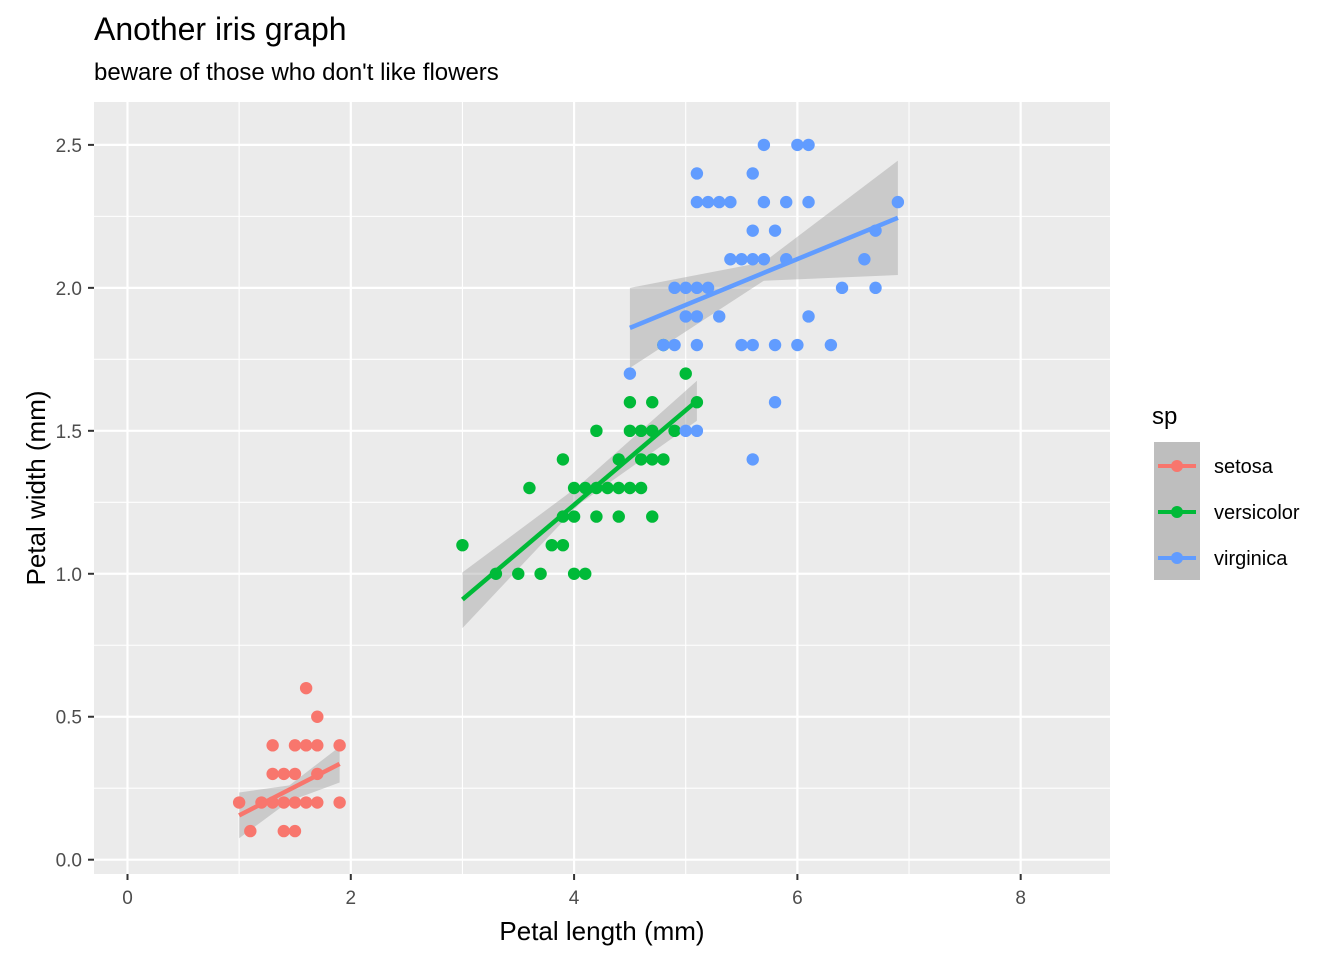  I want to click on chart-title: Another iris graph, so click(220, 29).